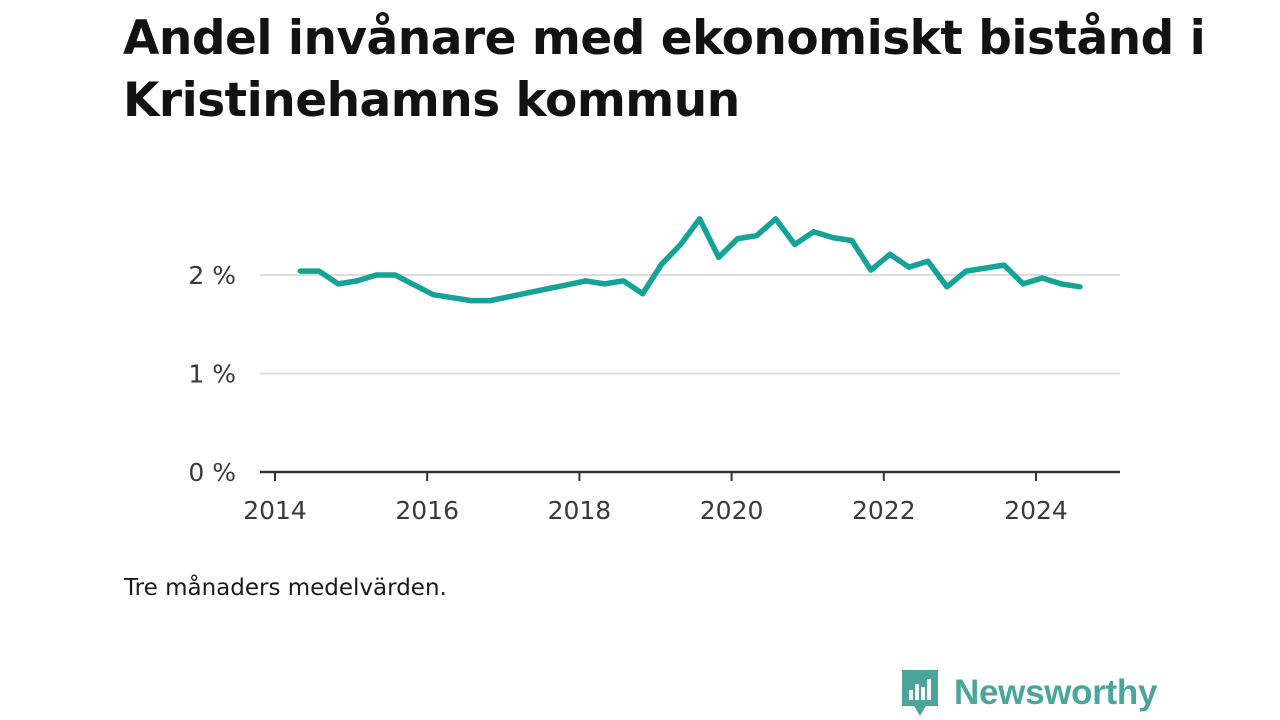 This screenshot has width=1280, height=720. What do you see at coordinates (884, 510) in the screenshot?
I see `x-tick-label: 2022` at bounding box center [884, 510].